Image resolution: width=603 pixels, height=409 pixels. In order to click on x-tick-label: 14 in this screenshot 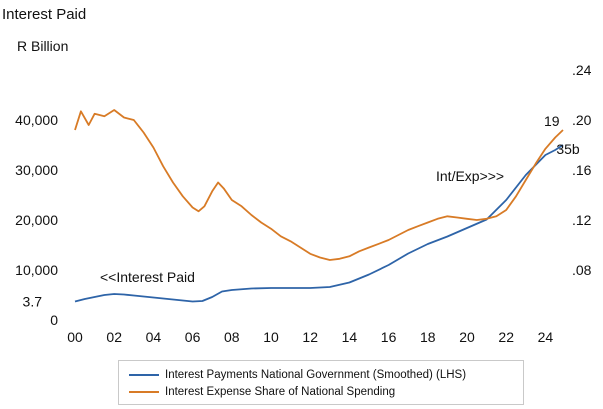, I will do `click(350, 337)`.